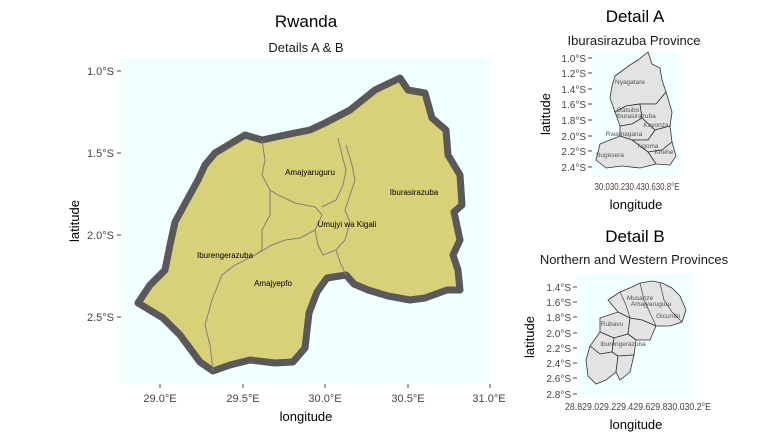 The image size is (776, 439). I want to click on detail-b-subtitle: Northern and Western Provinces, so click(634, 259).